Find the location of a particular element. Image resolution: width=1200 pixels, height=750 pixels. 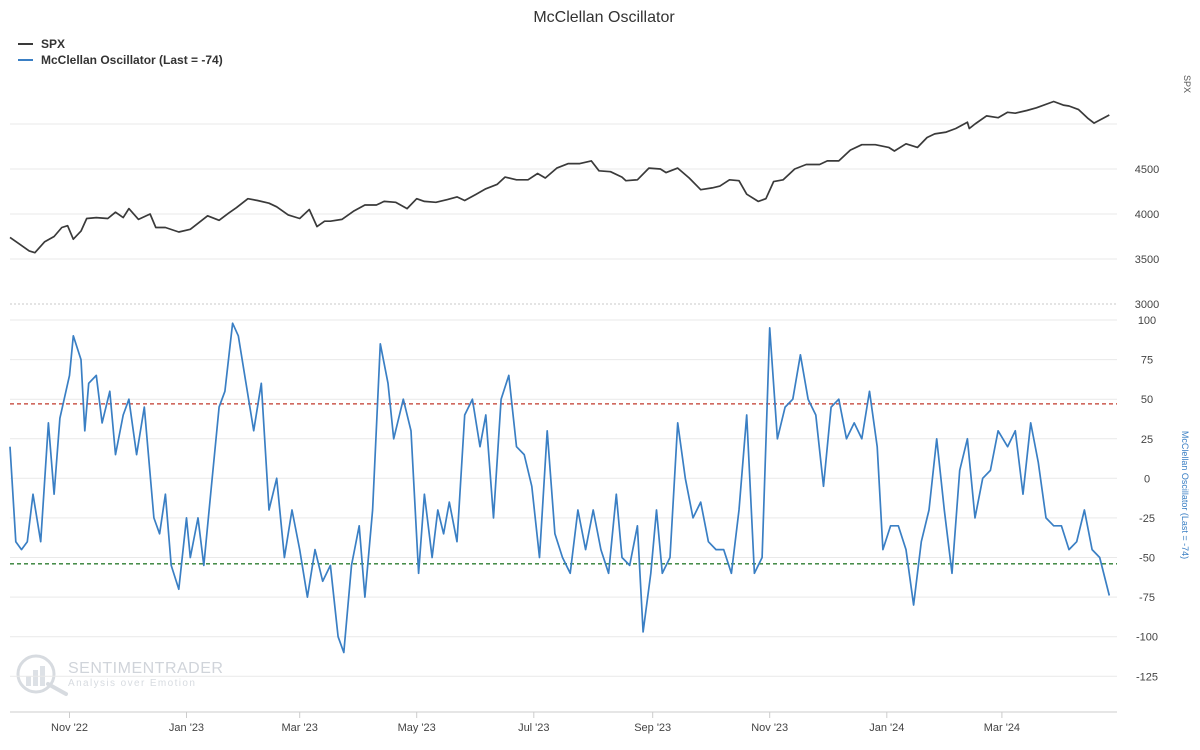

x-tick-label: Jan '23 is located at coordinates (186, 728).